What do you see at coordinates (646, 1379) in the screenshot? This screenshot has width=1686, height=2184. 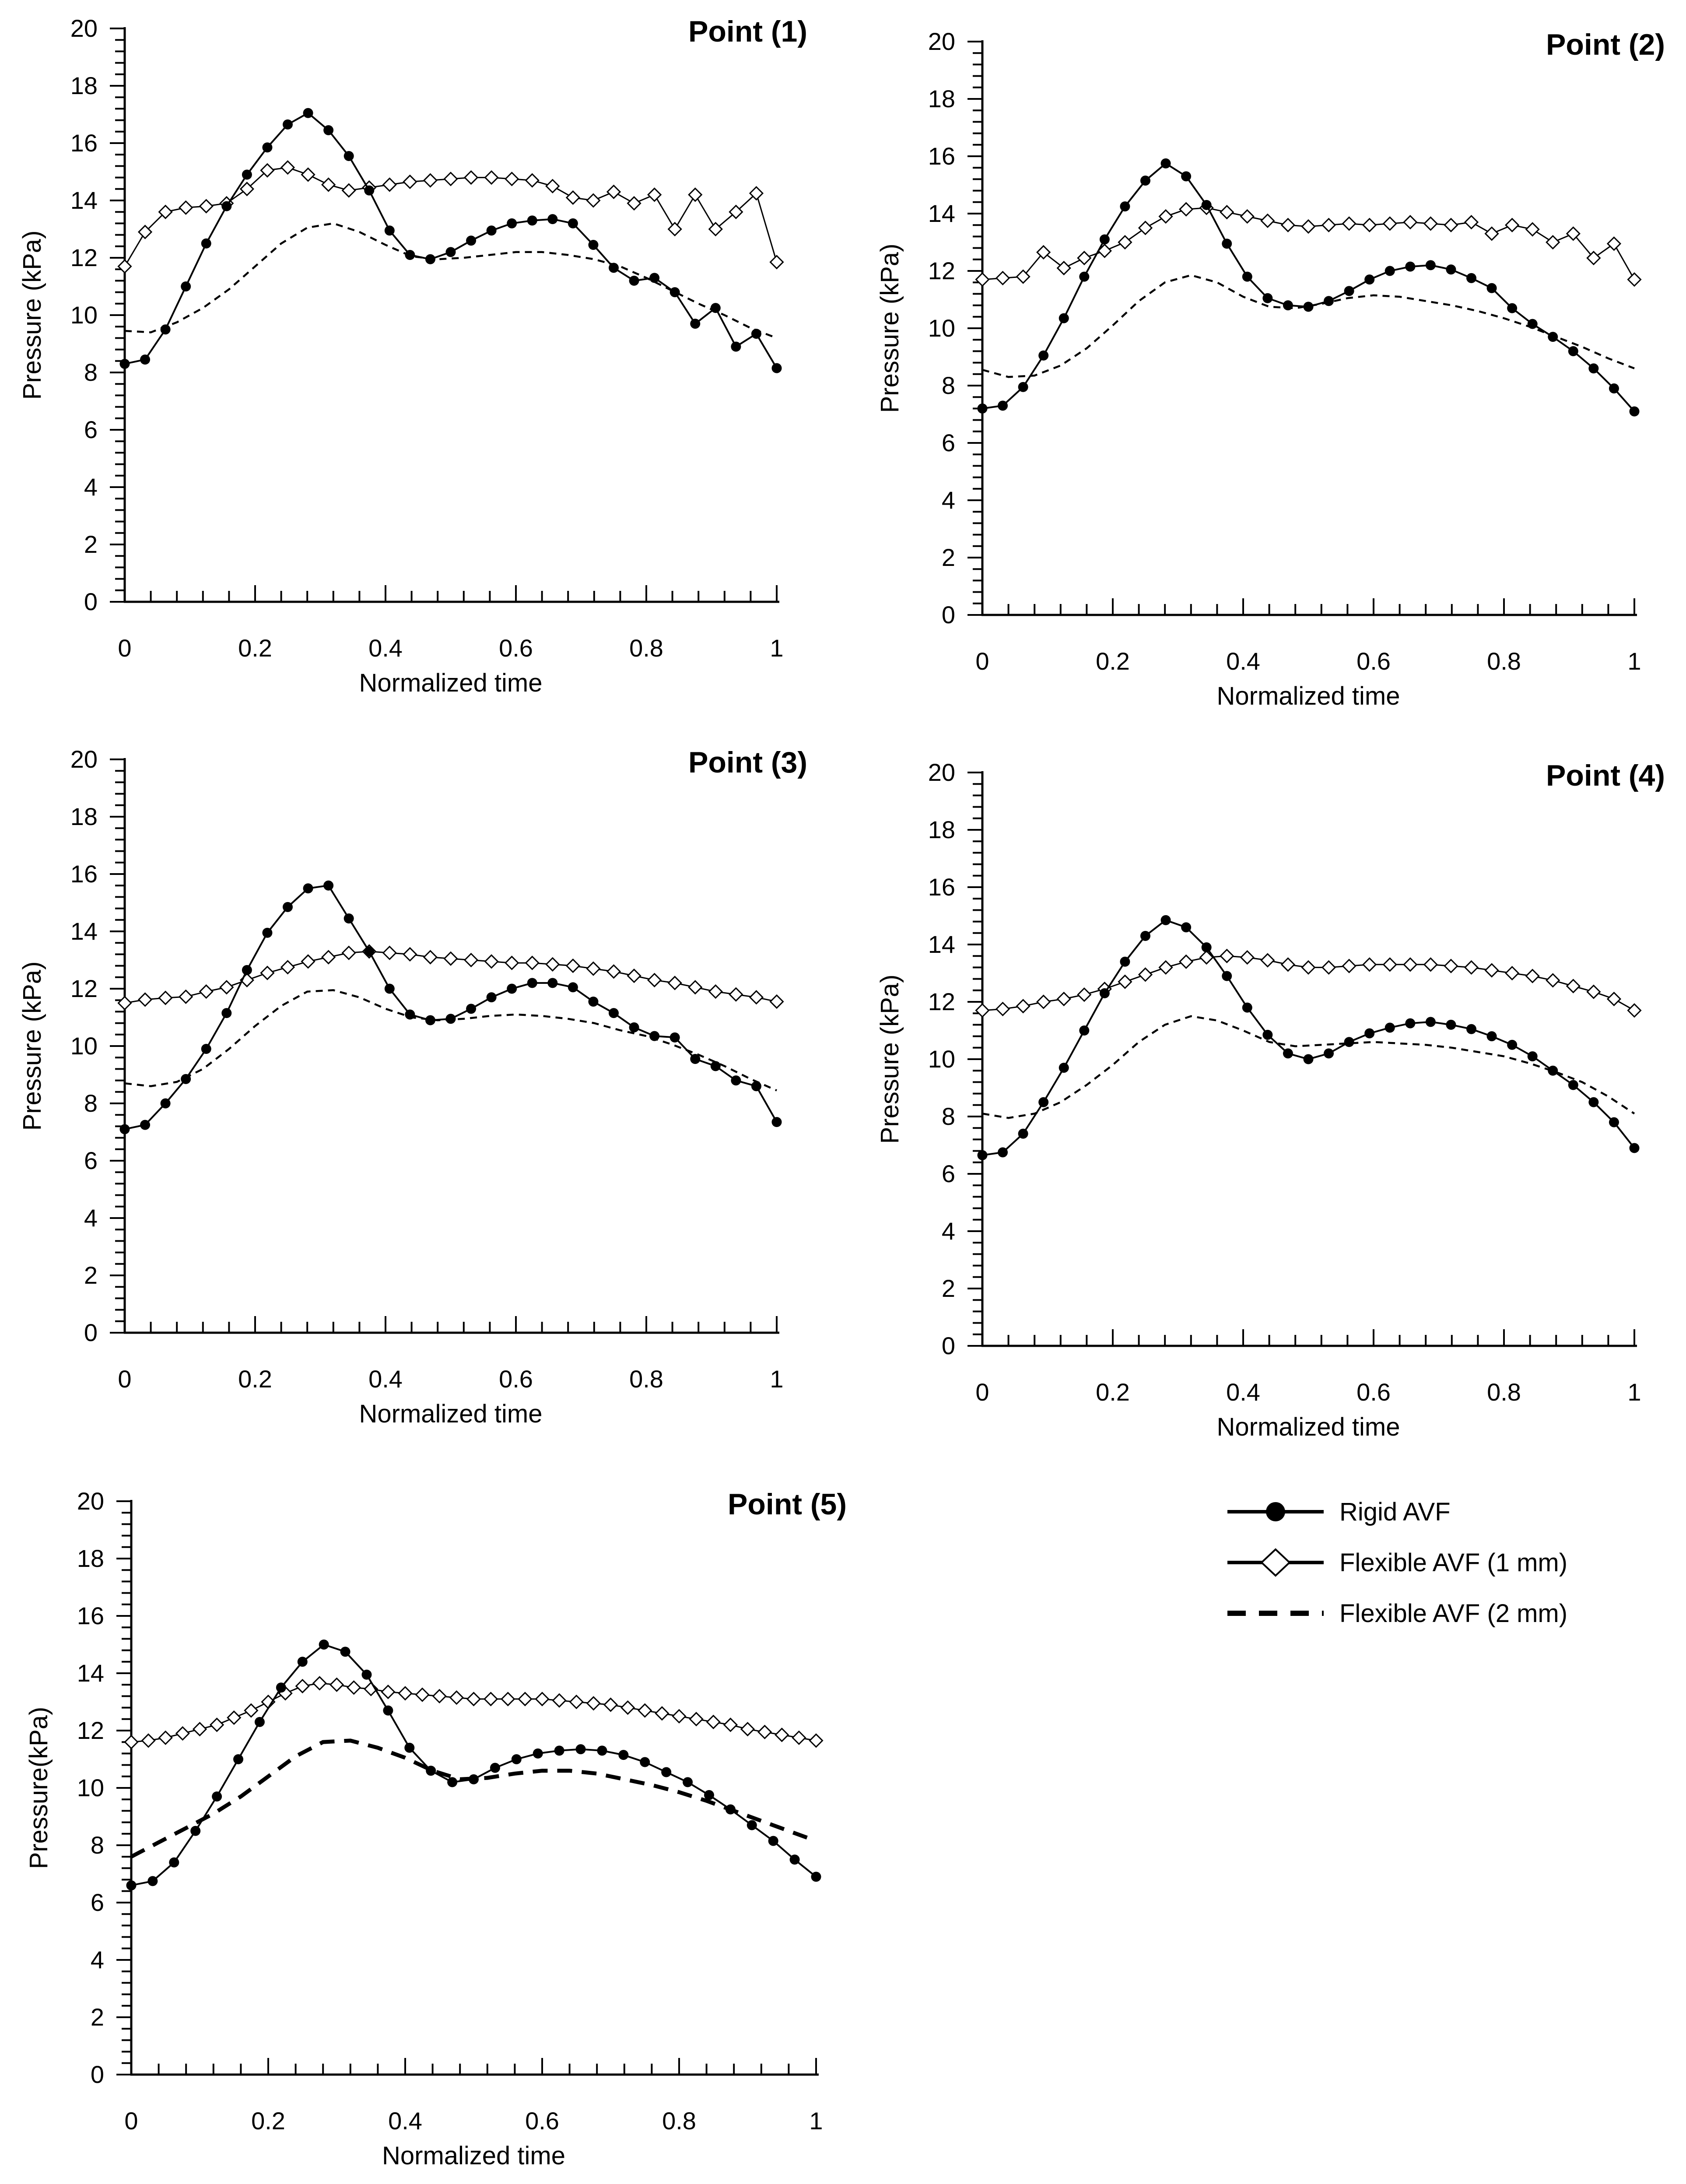 I see `x-tick-label: 0.8` at bounding box center [646, 1379].